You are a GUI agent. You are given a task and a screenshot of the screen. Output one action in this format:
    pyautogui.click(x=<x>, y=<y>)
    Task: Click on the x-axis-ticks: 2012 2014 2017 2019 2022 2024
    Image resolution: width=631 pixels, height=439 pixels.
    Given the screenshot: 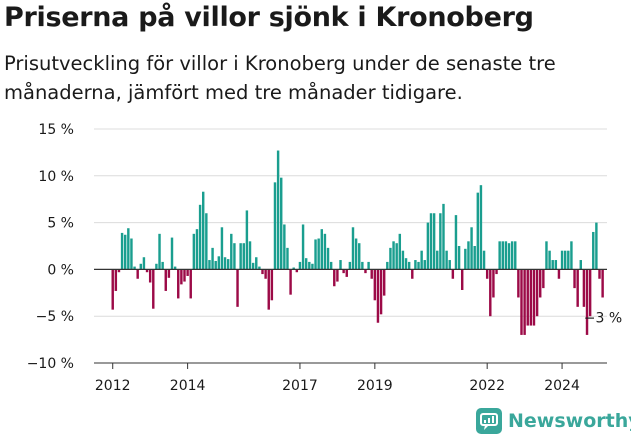 What is the action you would take?
    pyautogui.click(x=350, y=378)
    